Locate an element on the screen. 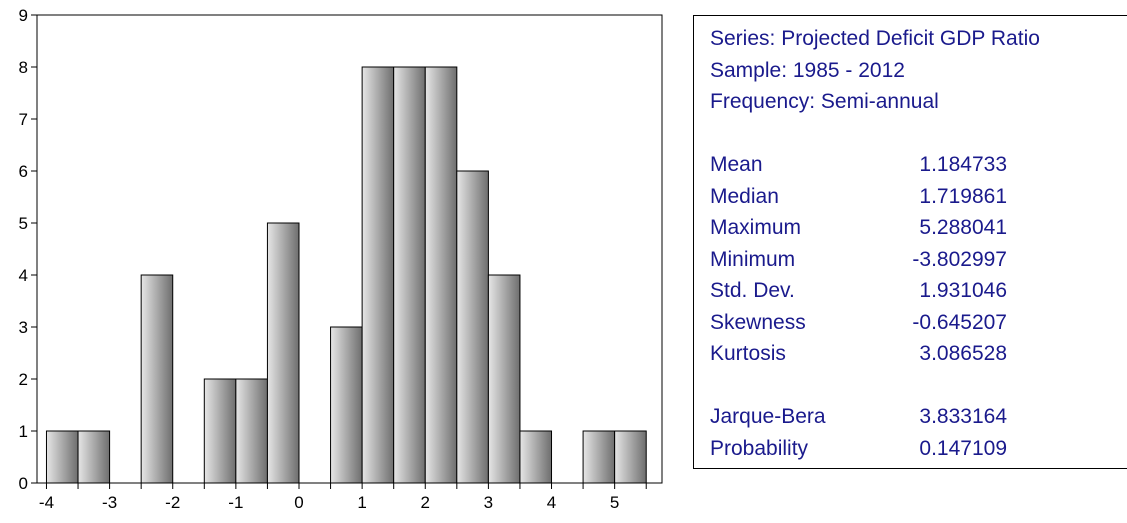  y-tick-label: 3 is located at coordinates (23, 327).